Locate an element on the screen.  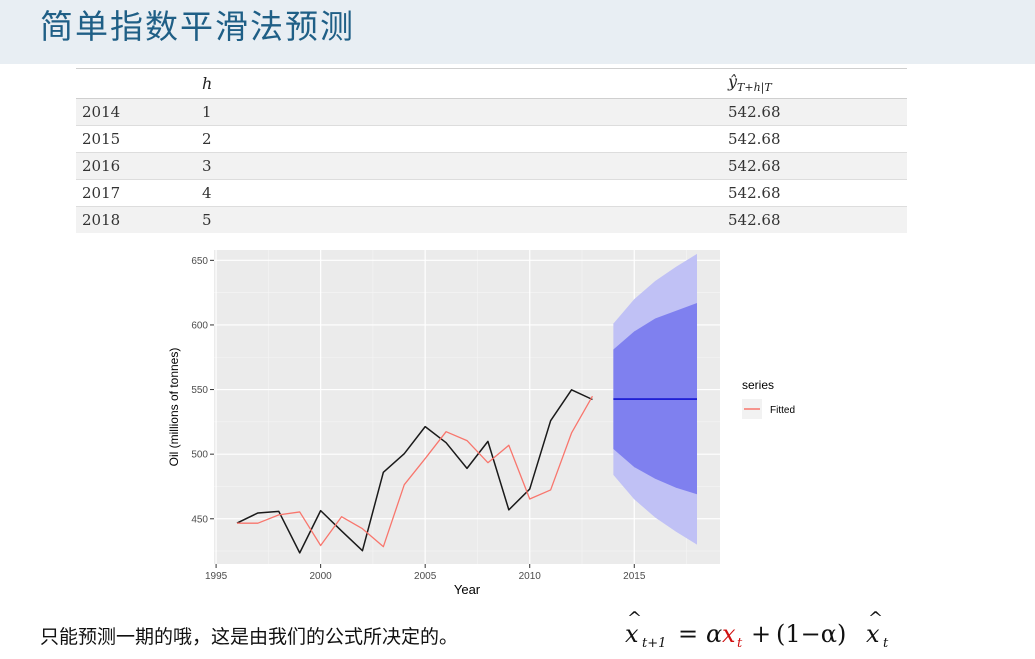
header-forecast: ŷT+h|T is located at coordinates (814, 83).